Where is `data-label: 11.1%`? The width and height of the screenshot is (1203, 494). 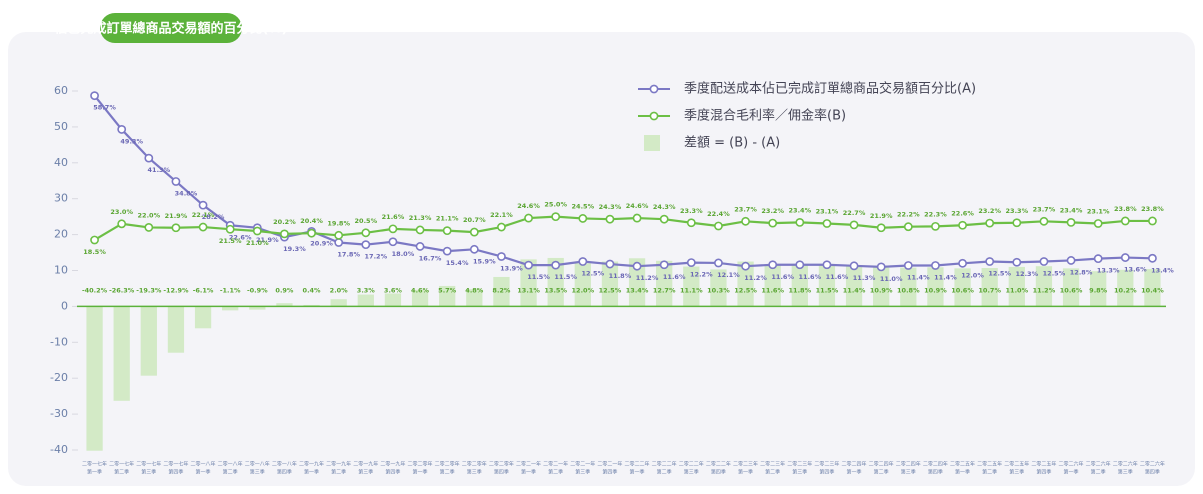 data-label: 11.1% is located at coordinates (691, 290).